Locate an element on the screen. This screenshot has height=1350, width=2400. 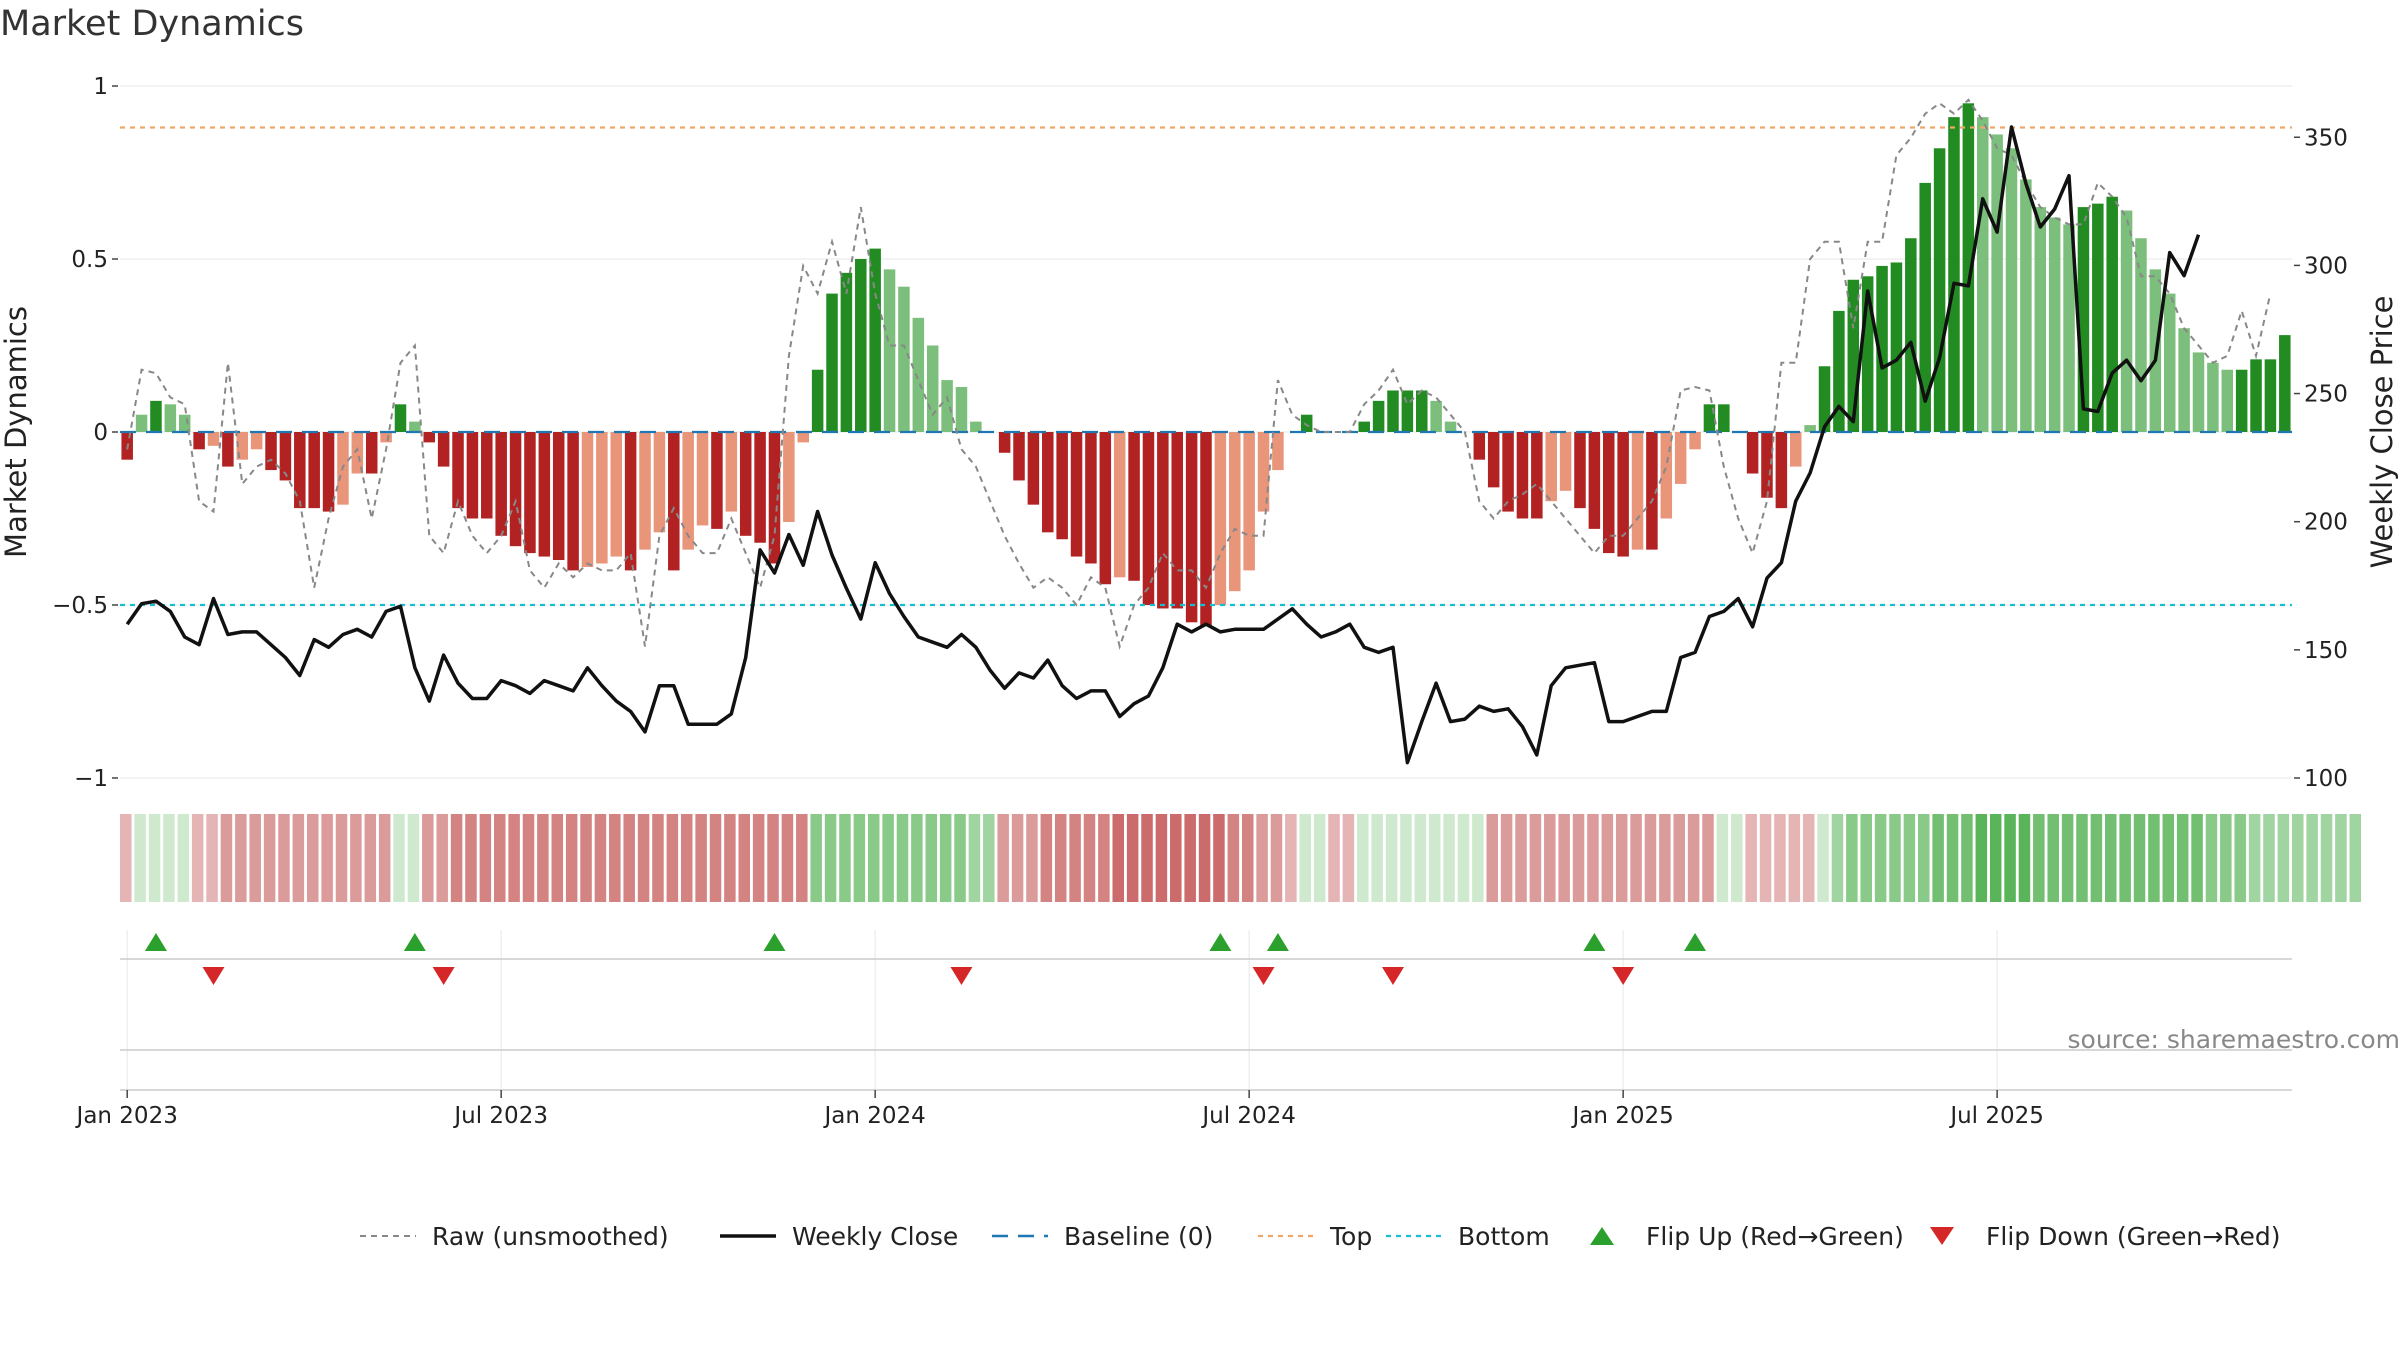
legend-item-flip_up: Flip Up (Red→Green) is located at coordinates (1747, 1236).